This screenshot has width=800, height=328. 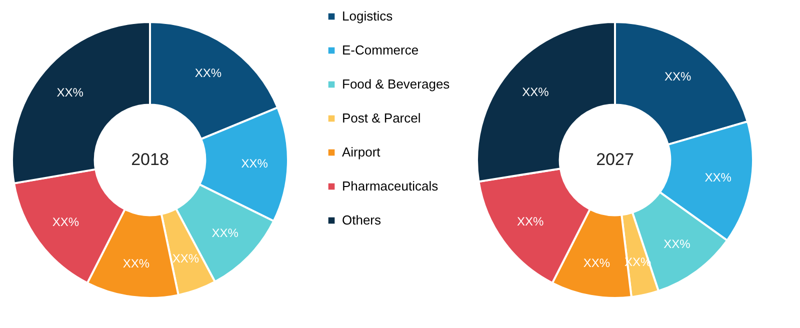 I want to click on legend-label: Food & Beverages, so click(x=396, y=84).